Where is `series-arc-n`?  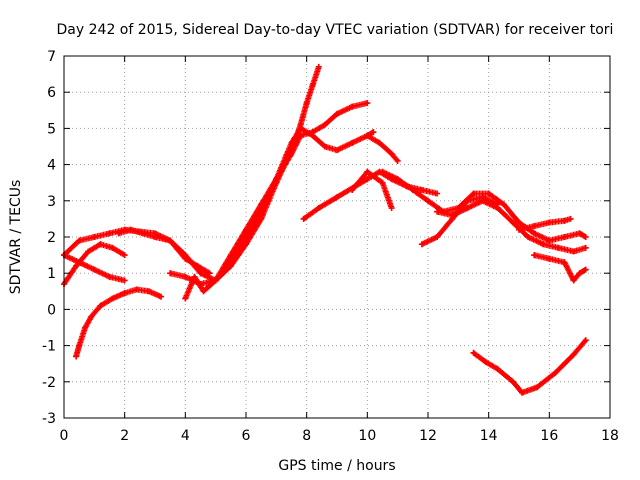 series-arc-n is located at coordinates (545, 224).